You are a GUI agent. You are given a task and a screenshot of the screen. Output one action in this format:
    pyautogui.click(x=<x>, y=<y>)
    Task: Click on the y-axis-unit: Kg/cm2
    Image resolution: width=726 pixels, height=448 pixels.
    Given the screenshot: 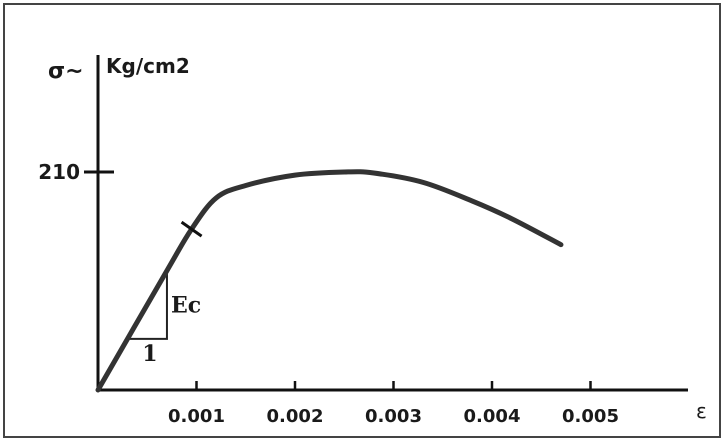 What is the action you would take?
    pyautogui.click(x=148, y=66)
    